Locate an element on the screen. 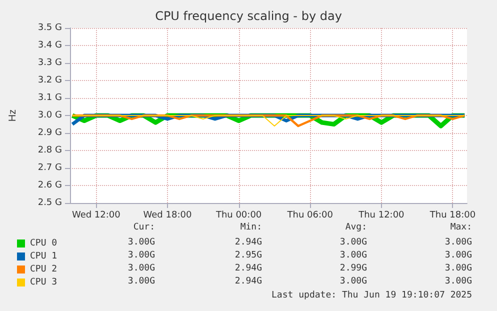 This screenshot has height=311, width=497. x-tick-label: Thu 12:00 is located at coordinates (381, 215).